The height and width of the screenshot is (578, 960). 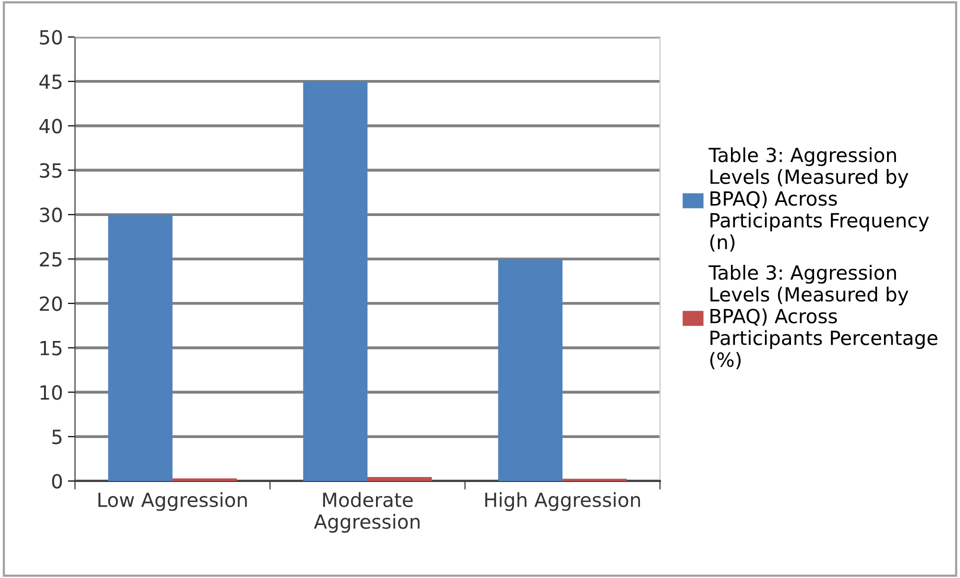 What do you see at coordinates (818, 199) in the screenshot?
I see `legend-label: Table 3: Aggression Levels (Measured by BPAQ) Across Participants Frequency (n)` at bounding box center [818, 199].